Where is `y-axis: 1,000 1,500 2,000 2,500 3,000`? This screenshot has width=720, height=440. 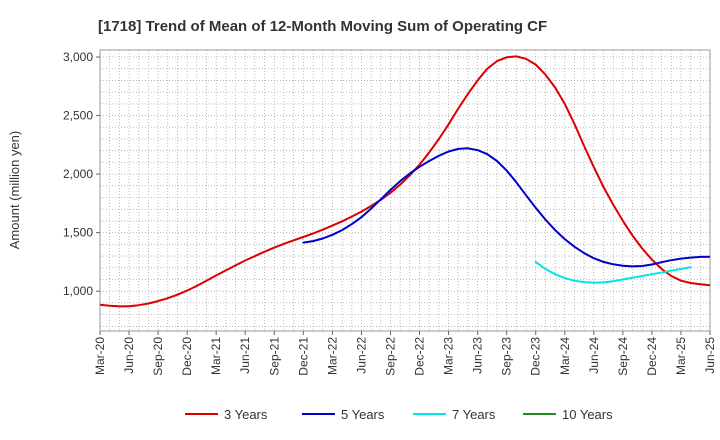 y-axis: 1,000 1,500 2,000 2,500 3,000 is located at coordinates (81, 174).